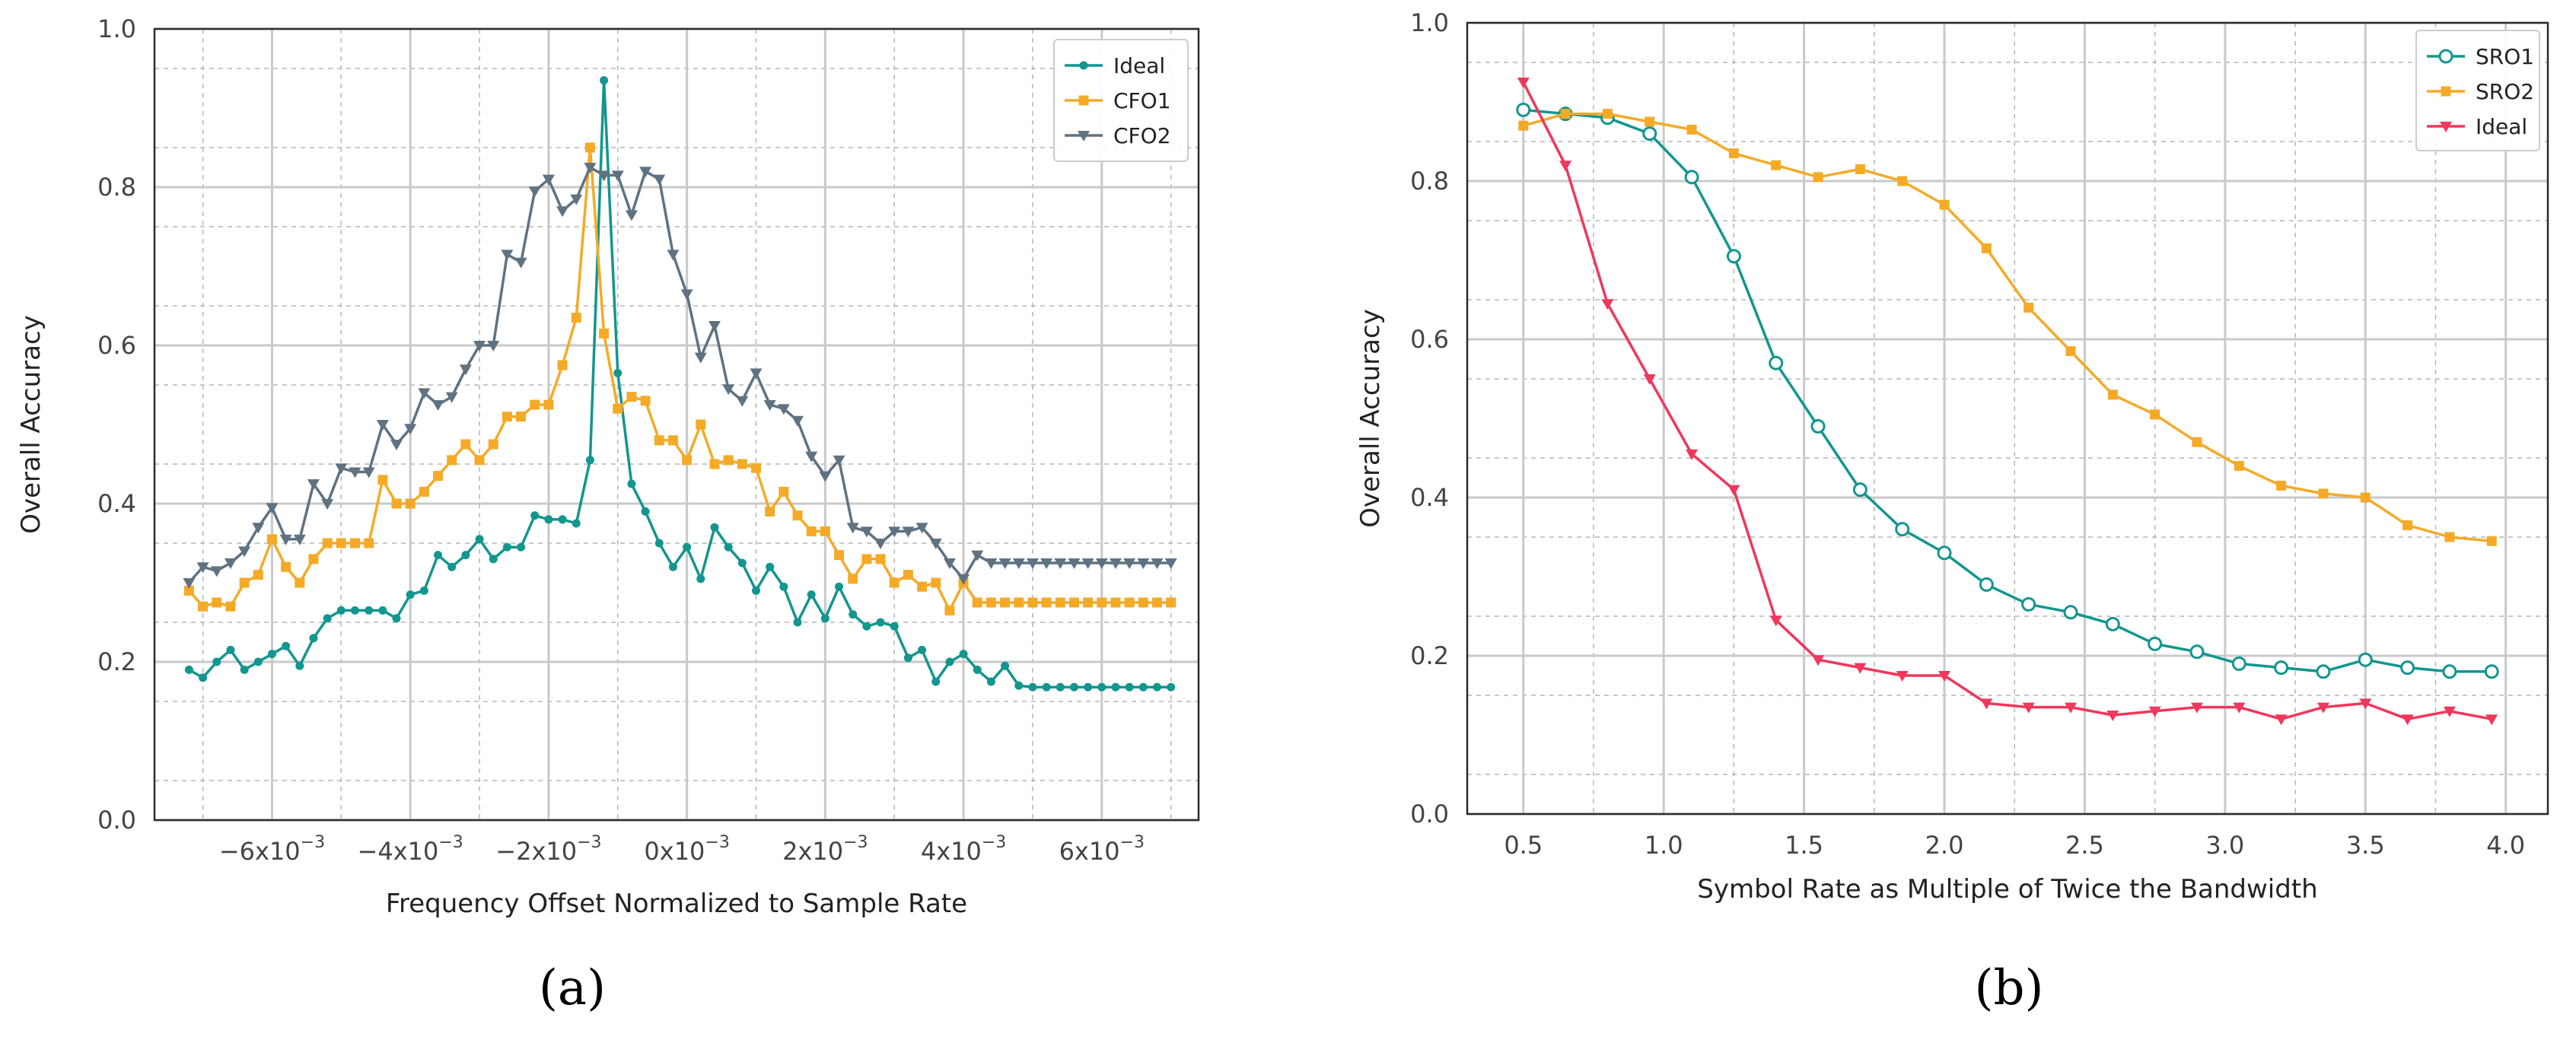 The width and height of the screenshot is (2576, 1043). Describe the element at coordinates (1429, 418) in the screenshot. I see `y-ticks-b: 0.0 0.2 0.4 0.6 0.8 1.0` at that location.